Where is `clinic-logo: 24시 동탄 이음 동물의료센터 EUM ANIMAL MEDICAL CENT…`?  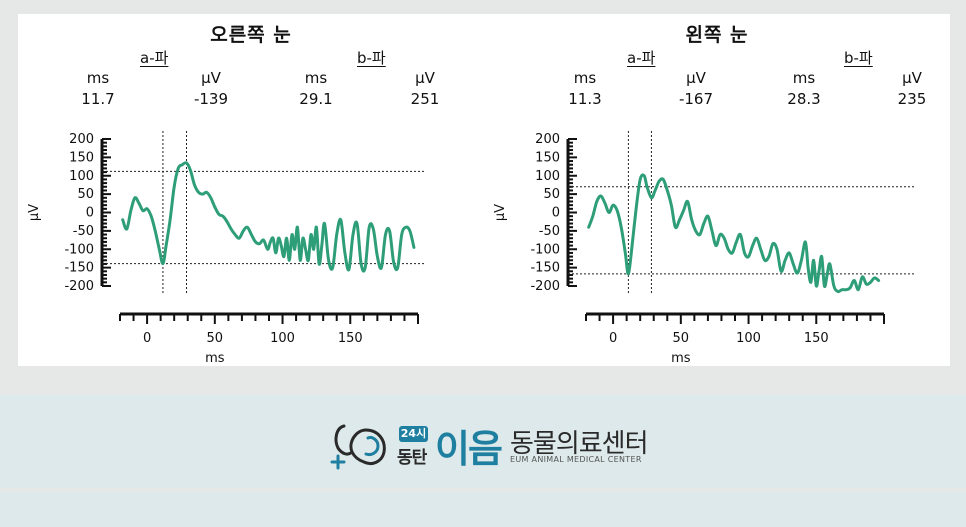
clinic-logo: 24시 동탄 이음 동물의료센터 EUM ANIMAL MEDICAL CENT… is located at coordinates (490, 444).